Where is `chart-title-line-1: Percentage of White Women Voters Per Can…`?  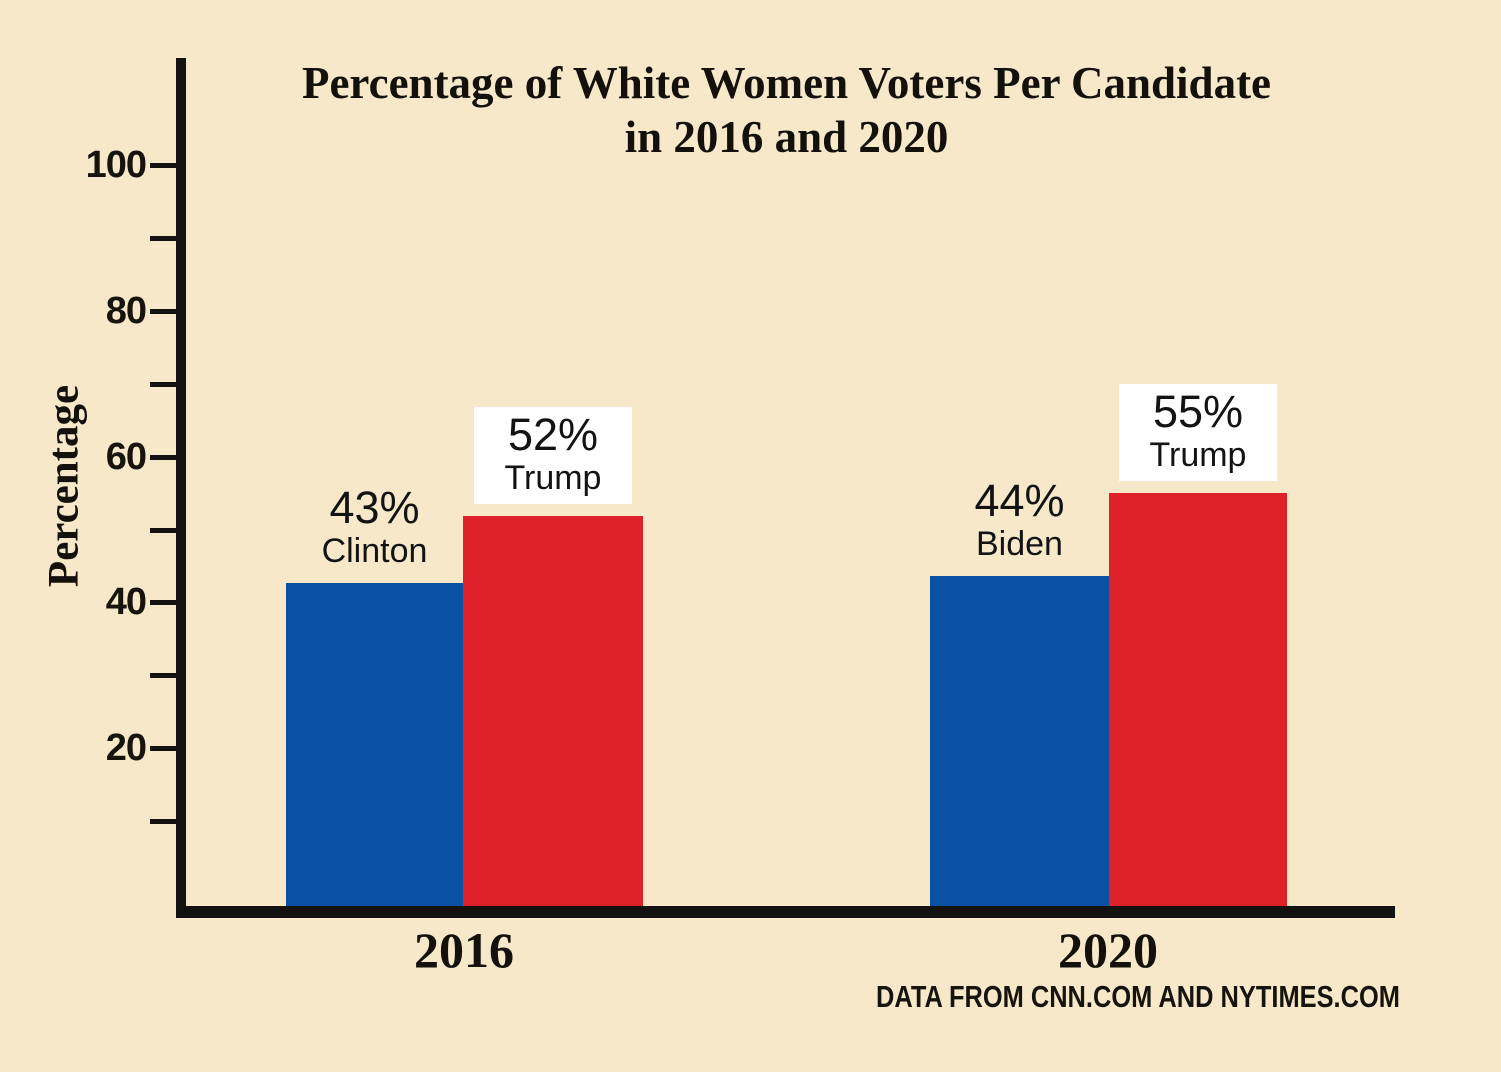
chart-title-line-1: Percentage of White Women Voters Per Can… is located at coordinates (786, 83).